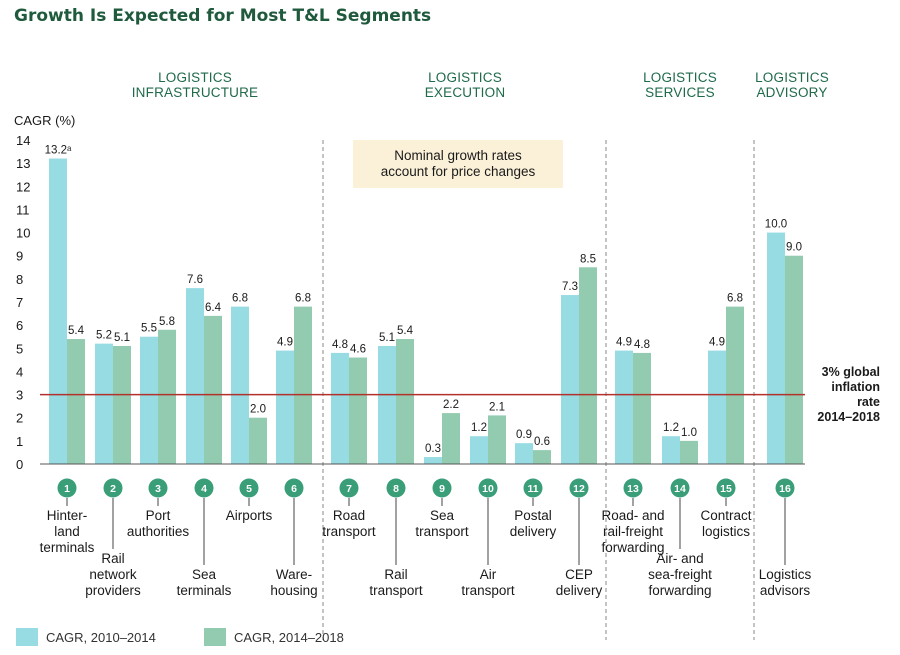 This screenshot has height=655, width=900. Describe the element at coordinates (855, 387) in the screenshot. I see `inflation-label: inflation` at that location.